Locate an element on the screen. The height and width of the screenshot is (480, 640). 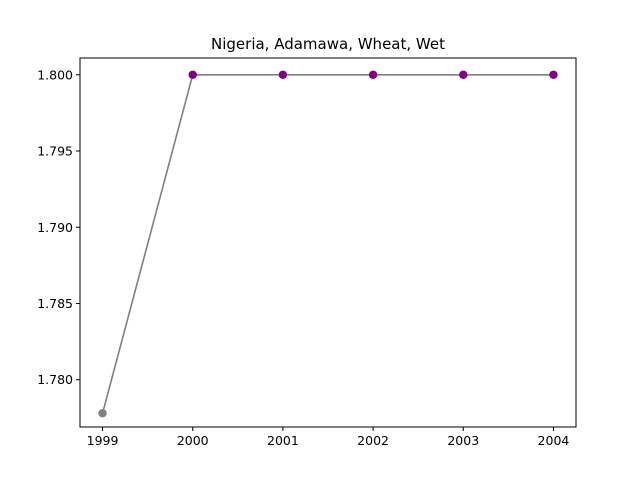
y-tick-label: 1.800 is located at coordinates (55, 74).